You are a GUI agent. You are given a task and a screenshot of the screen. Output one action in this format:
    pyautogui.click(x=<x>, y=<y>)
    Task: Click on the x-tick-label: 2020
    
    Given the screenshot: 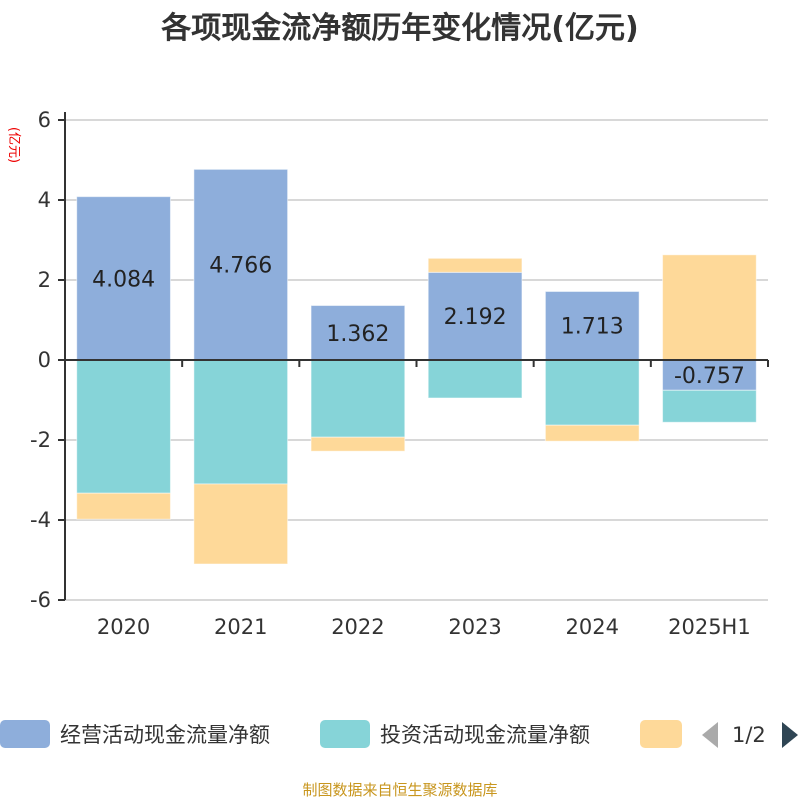 What is the action you would take?
    pyautogui.click(x=123, y=627)
    